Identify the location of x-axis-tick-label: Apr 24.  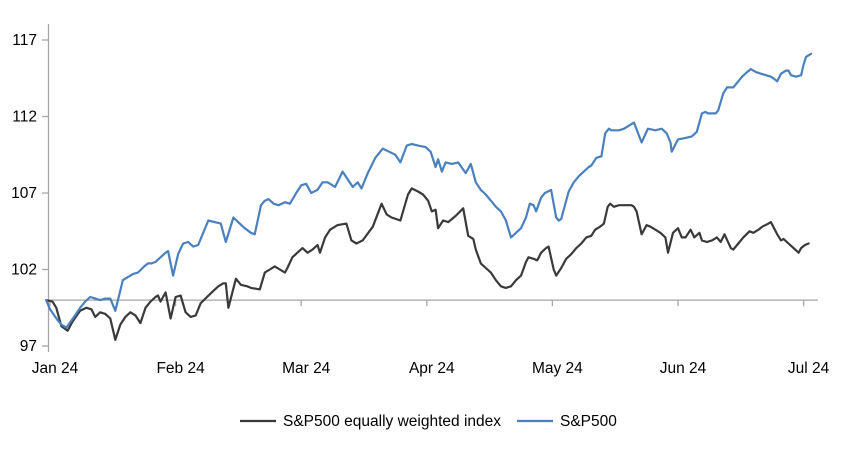
(432, 368).